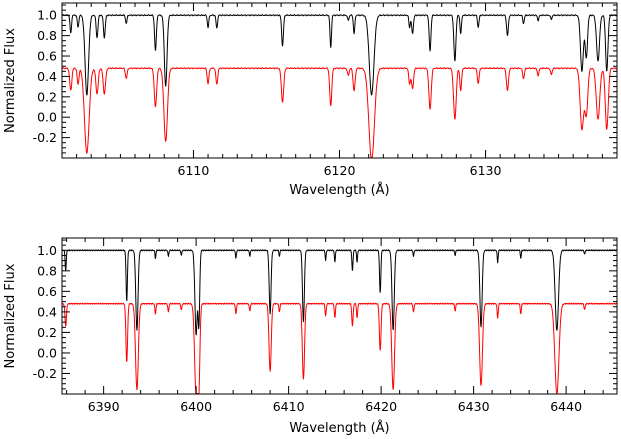 The width and height of the screenshot is (621, 439). What do you see at coordinates (196, 406) in the screenshot?
I see `x-tick-label: 6400` at bounding box center [196, 406].